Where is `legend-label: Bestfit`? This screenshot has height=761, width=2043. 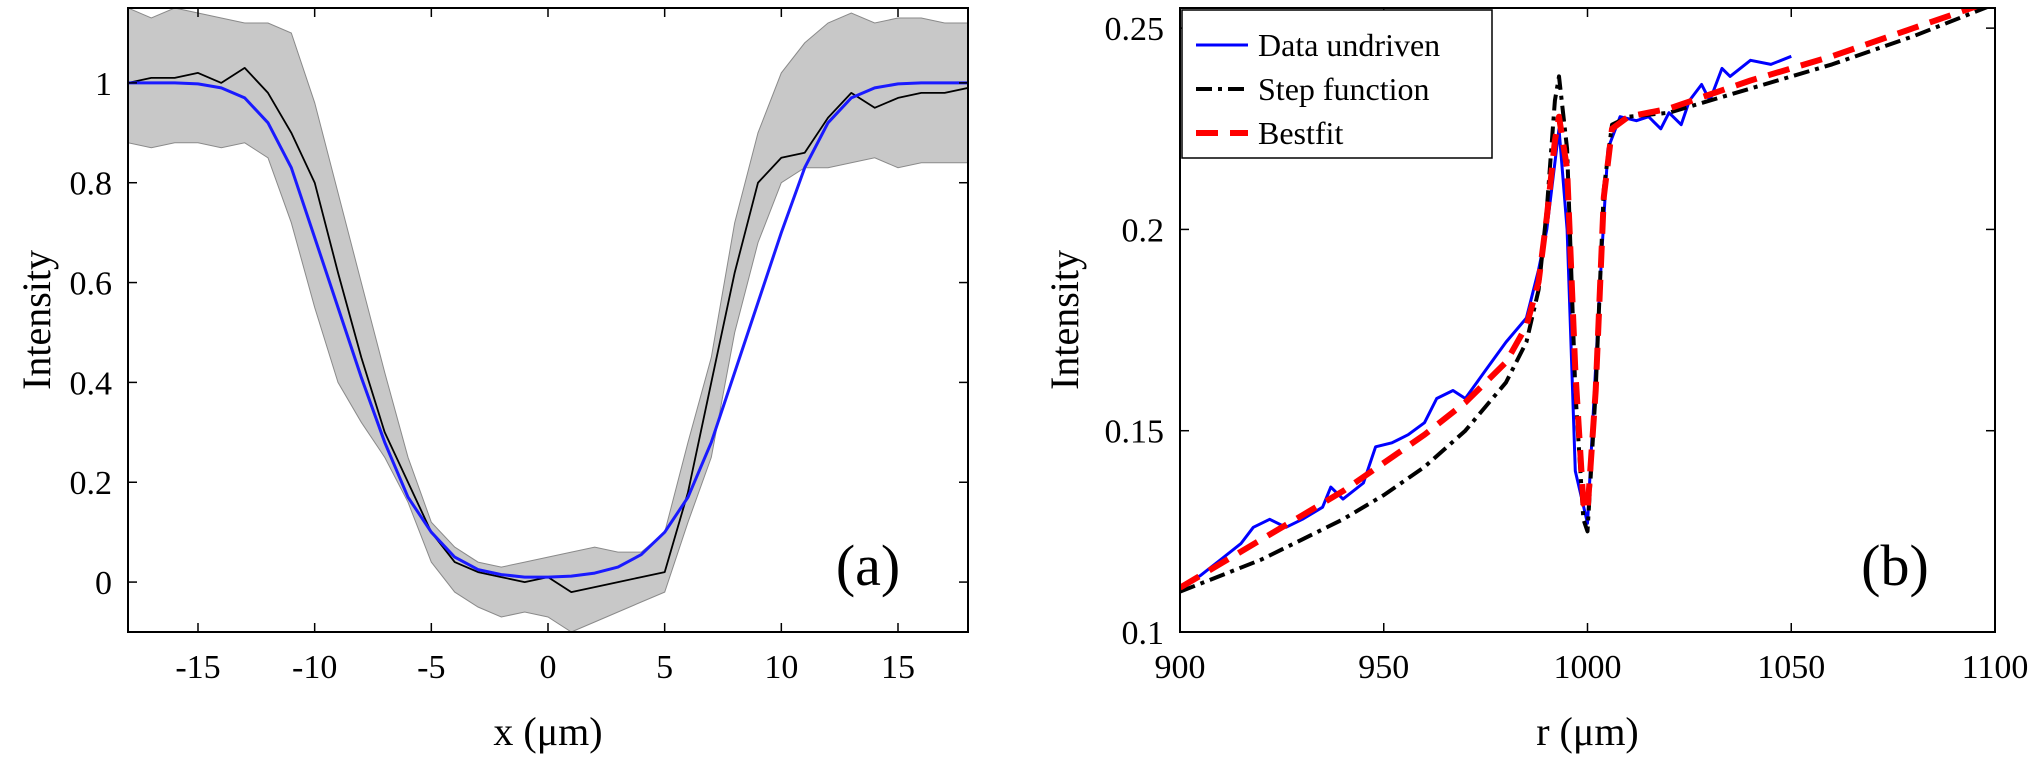 legend-label: Bestfit is located at coordinates (1300, 133).